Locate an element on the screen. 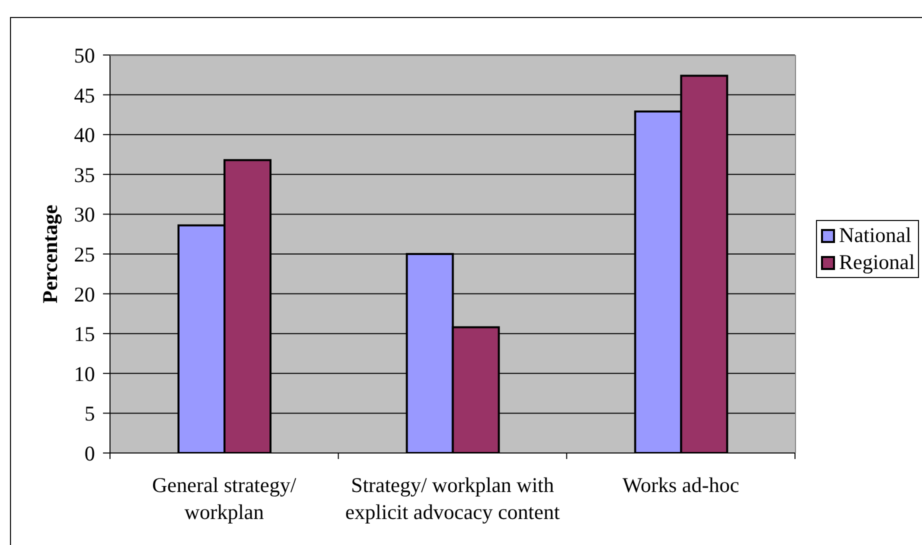  y-tick-label: 50 is located at coordinates (84, 55).